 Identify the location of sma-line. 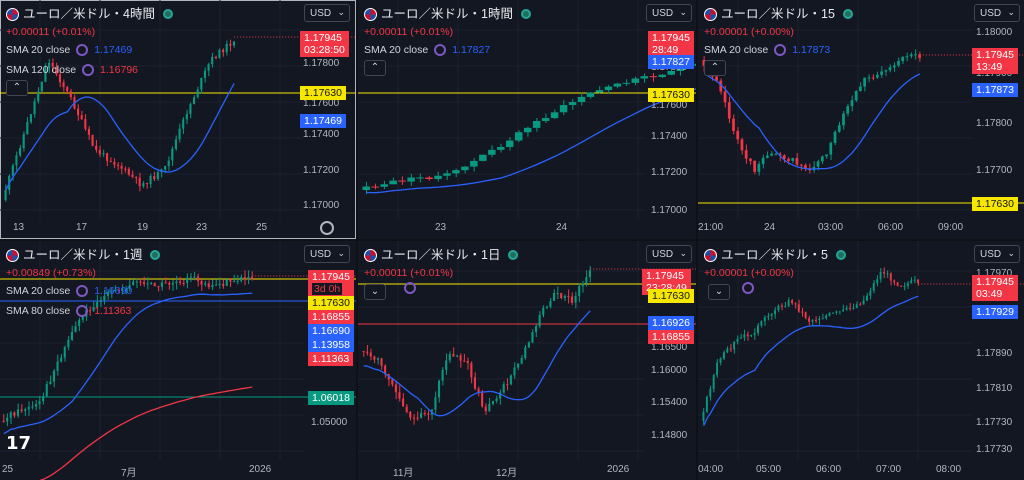
(811, 360).